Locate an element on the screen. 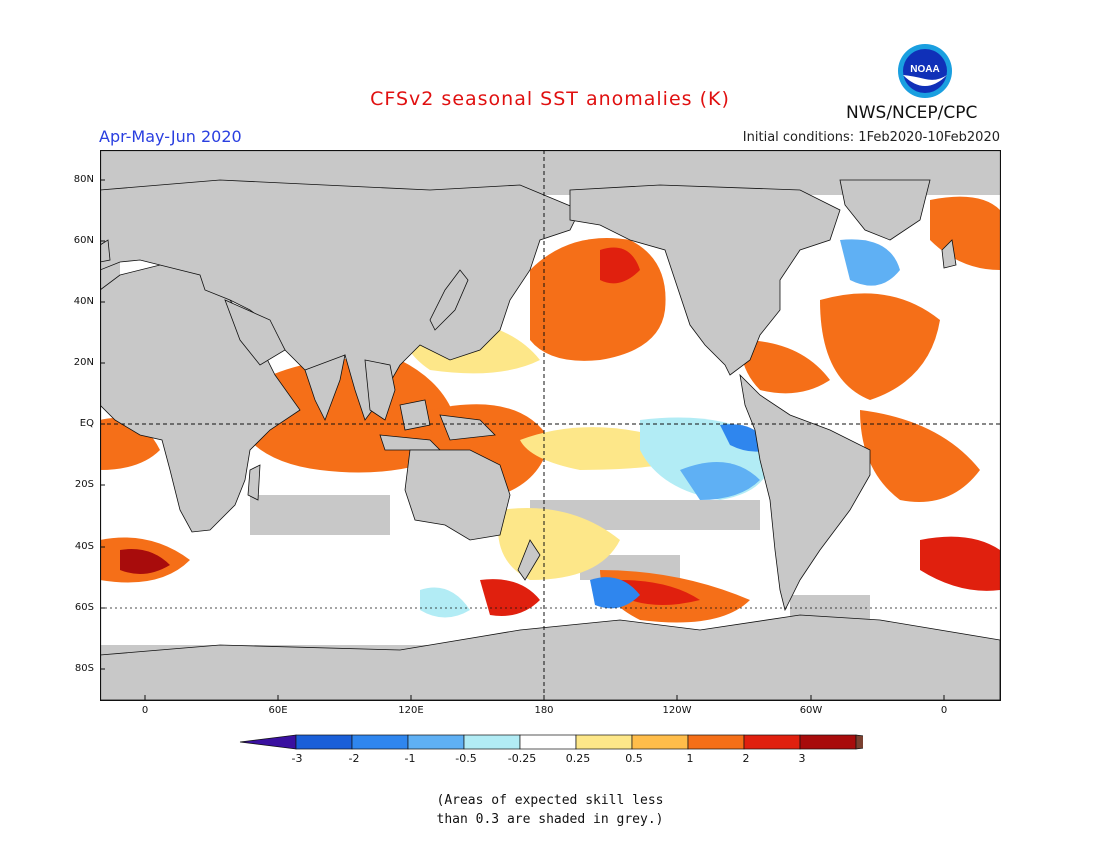 This screenshot has height=850, width=1100. colorbar-label: 0.5 is located at coordinates (634, 758).